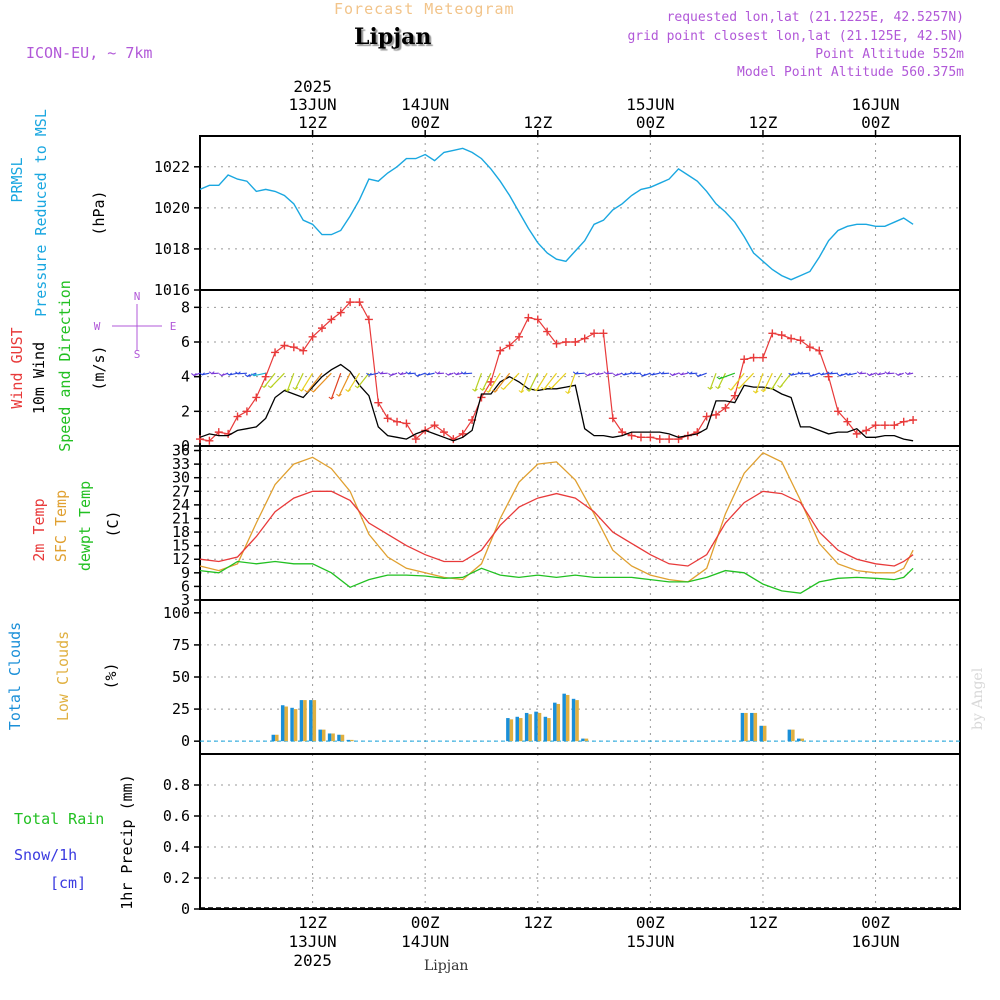 The image size is (1000, 1000). I want to click on y-tick-label: 3, so click(185, 600).